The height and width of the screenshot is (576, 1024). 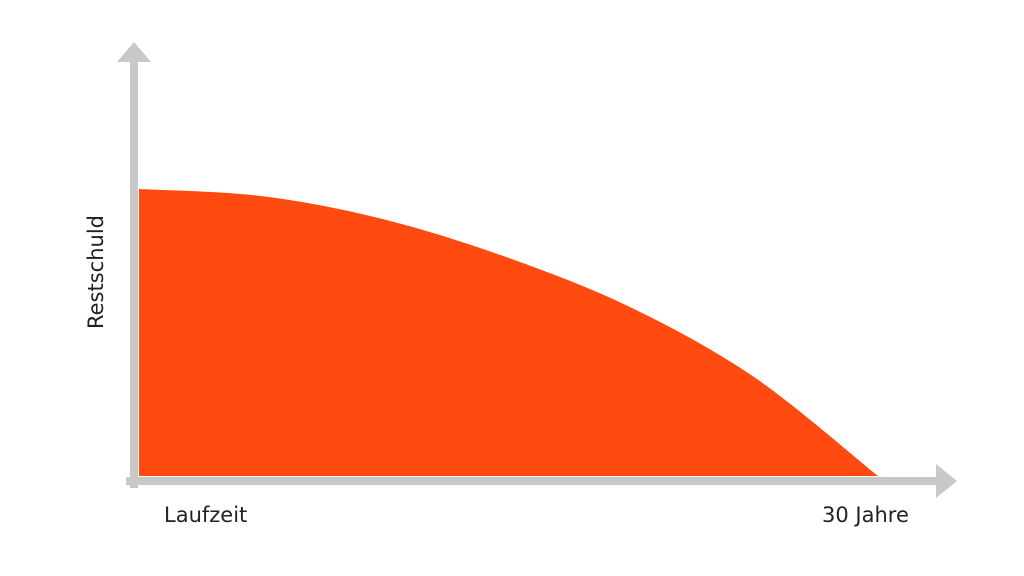 What do you see at coordinates (96, 272) in the screenshot?
I see `y-axis-label: Restschuld` at bounding box center [96, 272].